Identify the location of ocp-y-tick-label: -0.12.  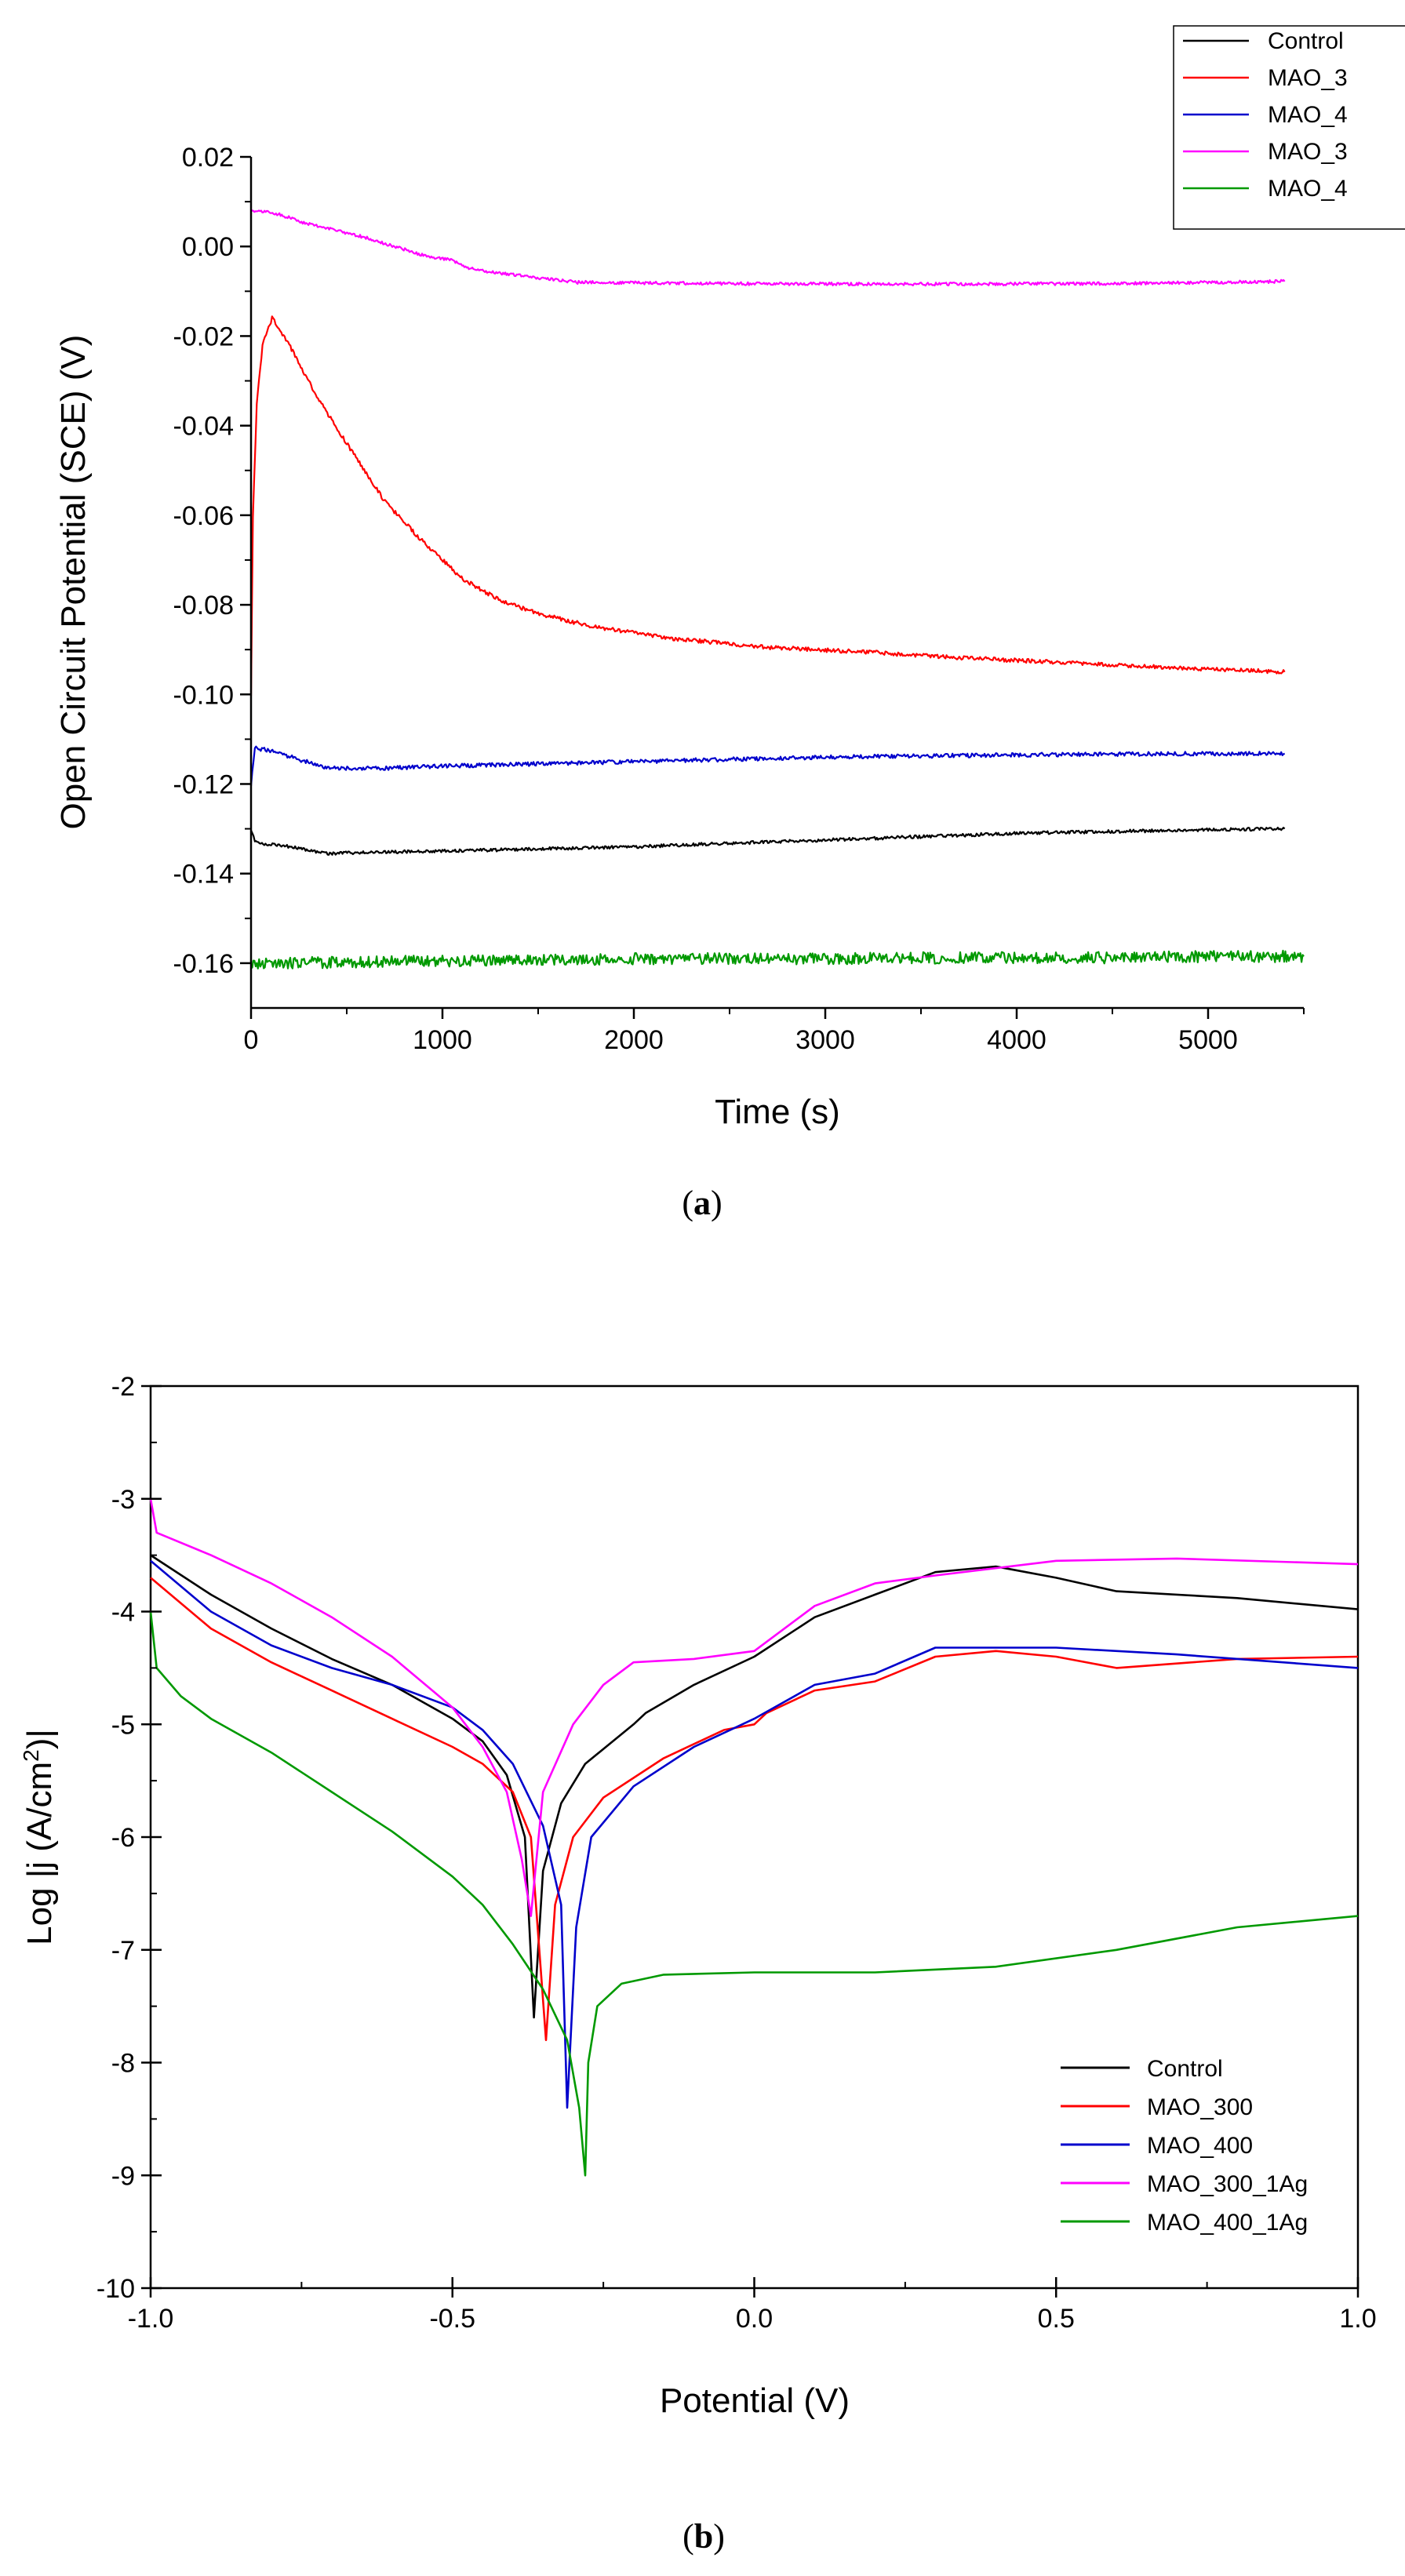
(204, 784).